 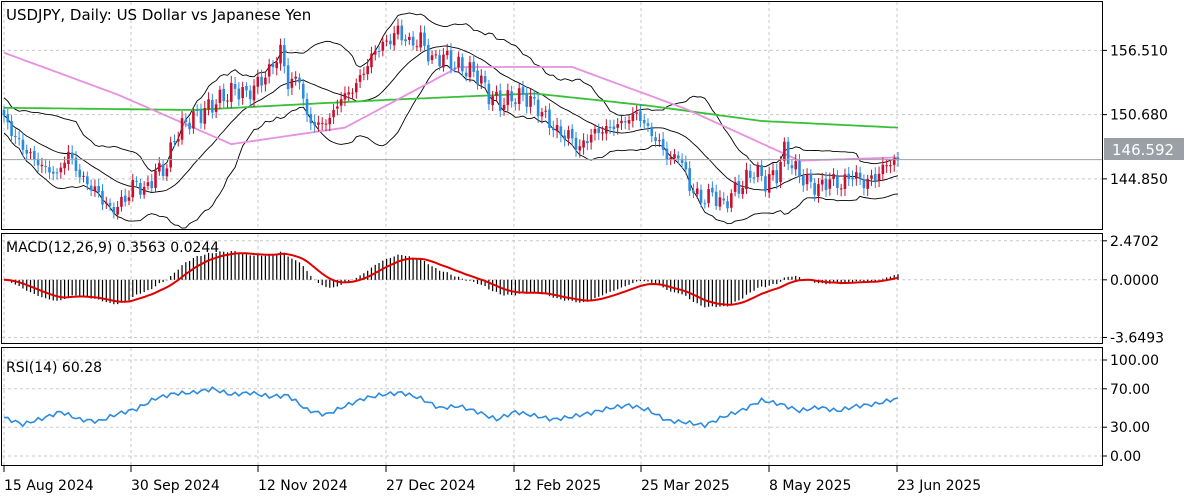 What do you see at coordinates (431, 486) in the screenshot?
I see `x-tick-label: 27 Dec 2024` at bounding box center [431, 486].